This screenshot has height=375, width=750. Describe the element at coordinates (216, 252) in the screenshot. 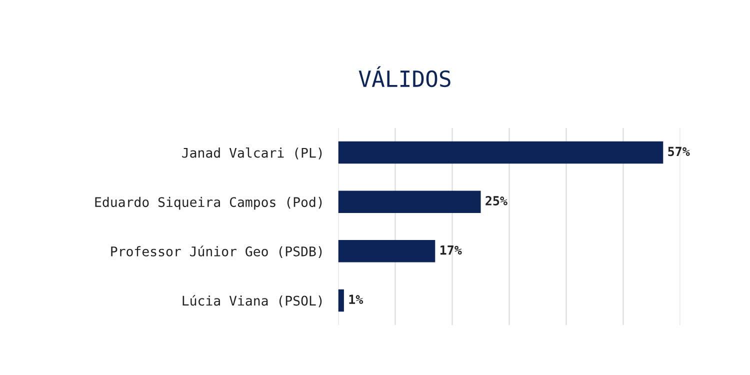

I see `y-tick-label: Professor Júnior Geo (PSDB)` at that location.